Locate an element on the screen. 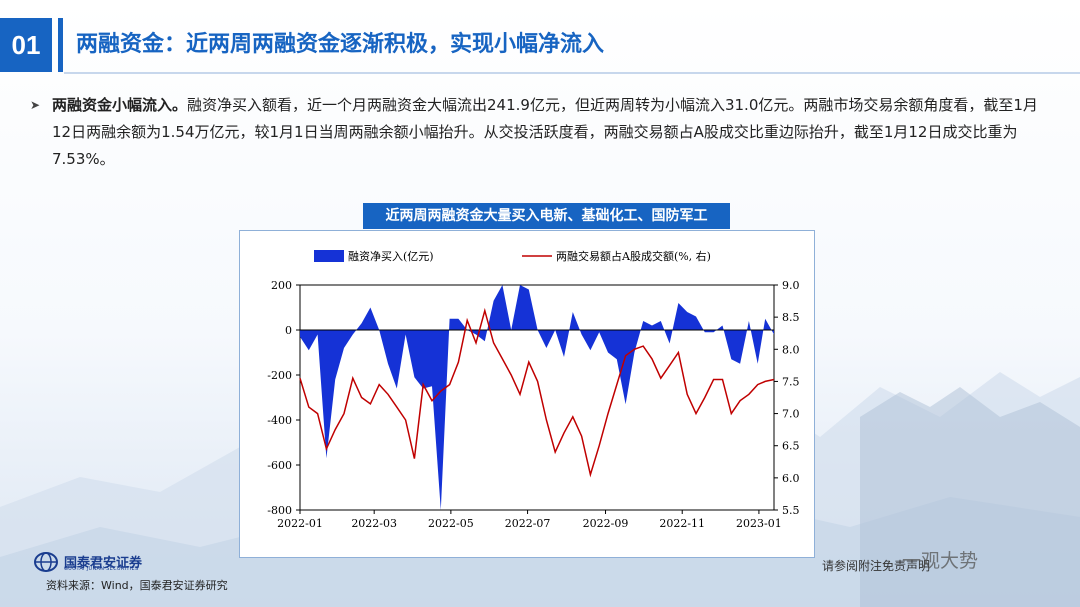 The image size is (1080, 607). y-right-tick-label: 8.5 is located at coordinates (791, 317).